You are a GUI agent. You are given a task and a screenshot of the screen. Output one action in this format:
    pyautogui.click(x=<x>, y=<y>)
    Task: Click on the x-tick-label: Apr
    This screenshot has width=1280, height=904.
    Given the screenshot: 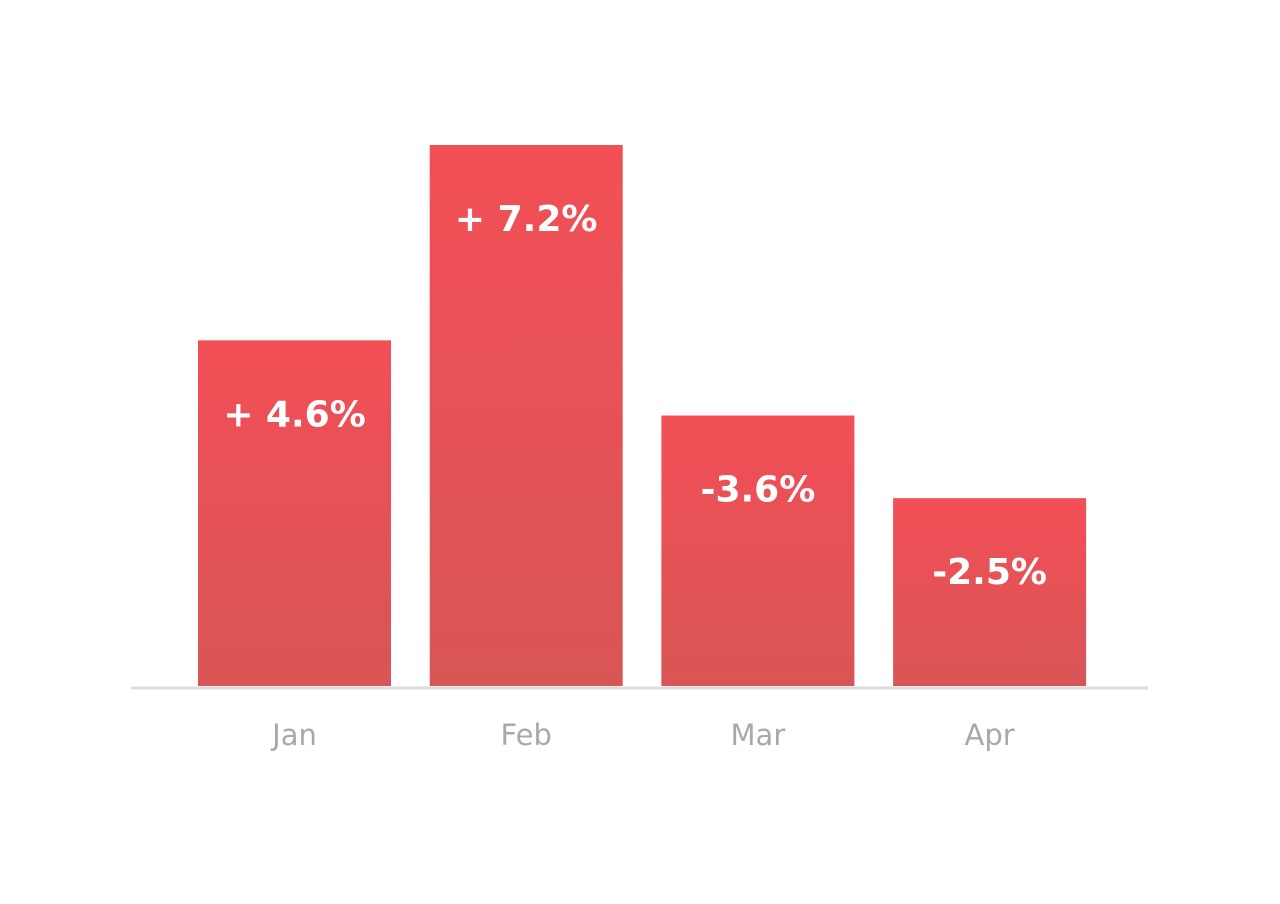 What is the action you would take?
    pyautogui.click(x=990, y=735)
    